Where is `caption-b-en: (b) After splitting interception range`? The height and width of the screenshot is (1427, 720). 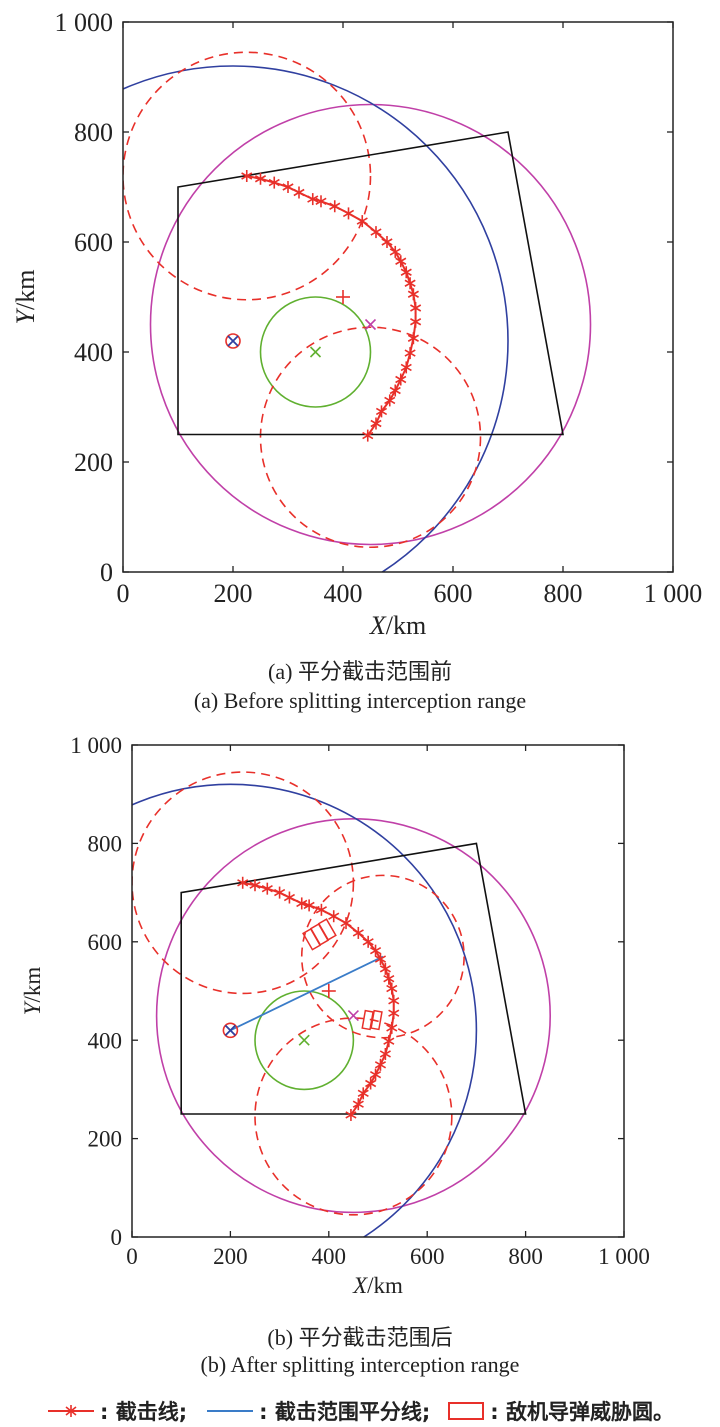 caption-b-en: (b) After splitting interception range is located at coordinates (360, 1364).